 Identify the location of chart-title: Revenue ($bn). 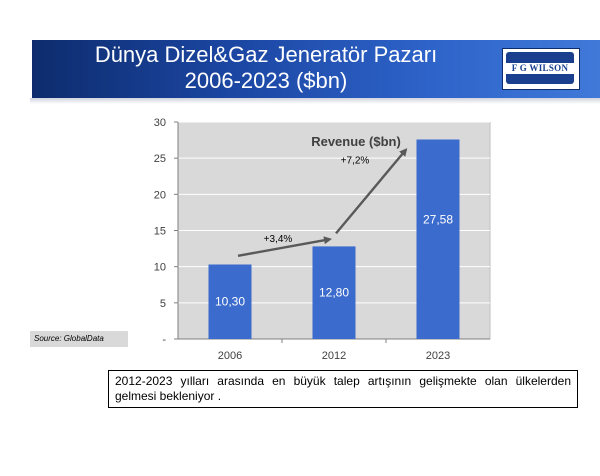
(356, 141).